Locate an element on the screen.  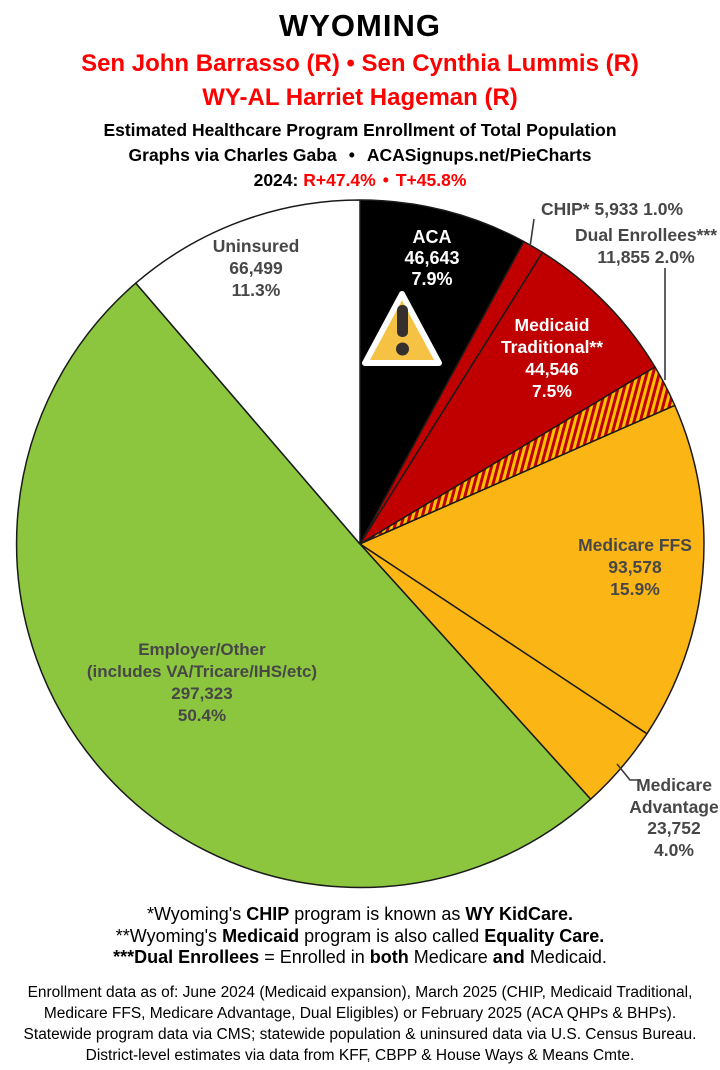
medicaid-slice-label: Medicaid Traditional** 44,546 7.5% is located at coordinates (552, 358).